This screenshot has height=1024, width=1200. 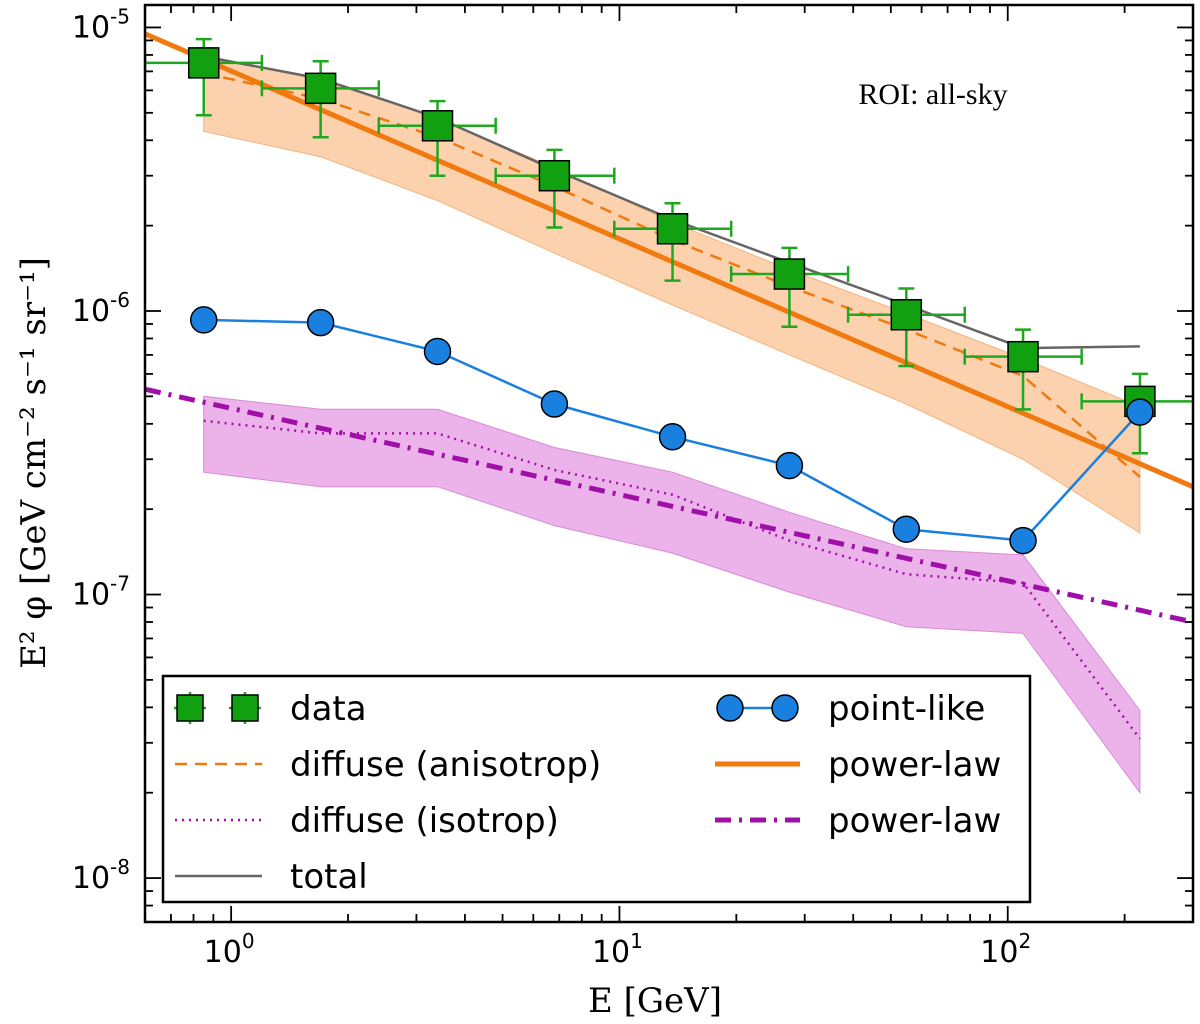 What do you see at coordinates (101, 24) in the screenshot?
I see `y-tick-label: 10⁻⁵` at bounding box center [101, 24].